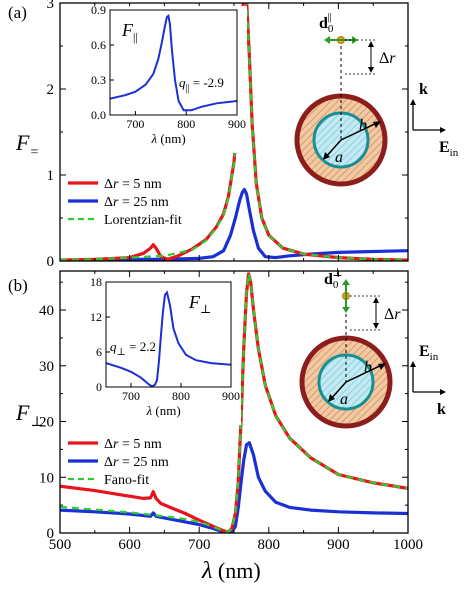 Image resolution: width=474 pixels, height=594 pixels. Describe the element at coordinates (129, 32) in the screenshot. I see `inset-f-label: F||` at that location.